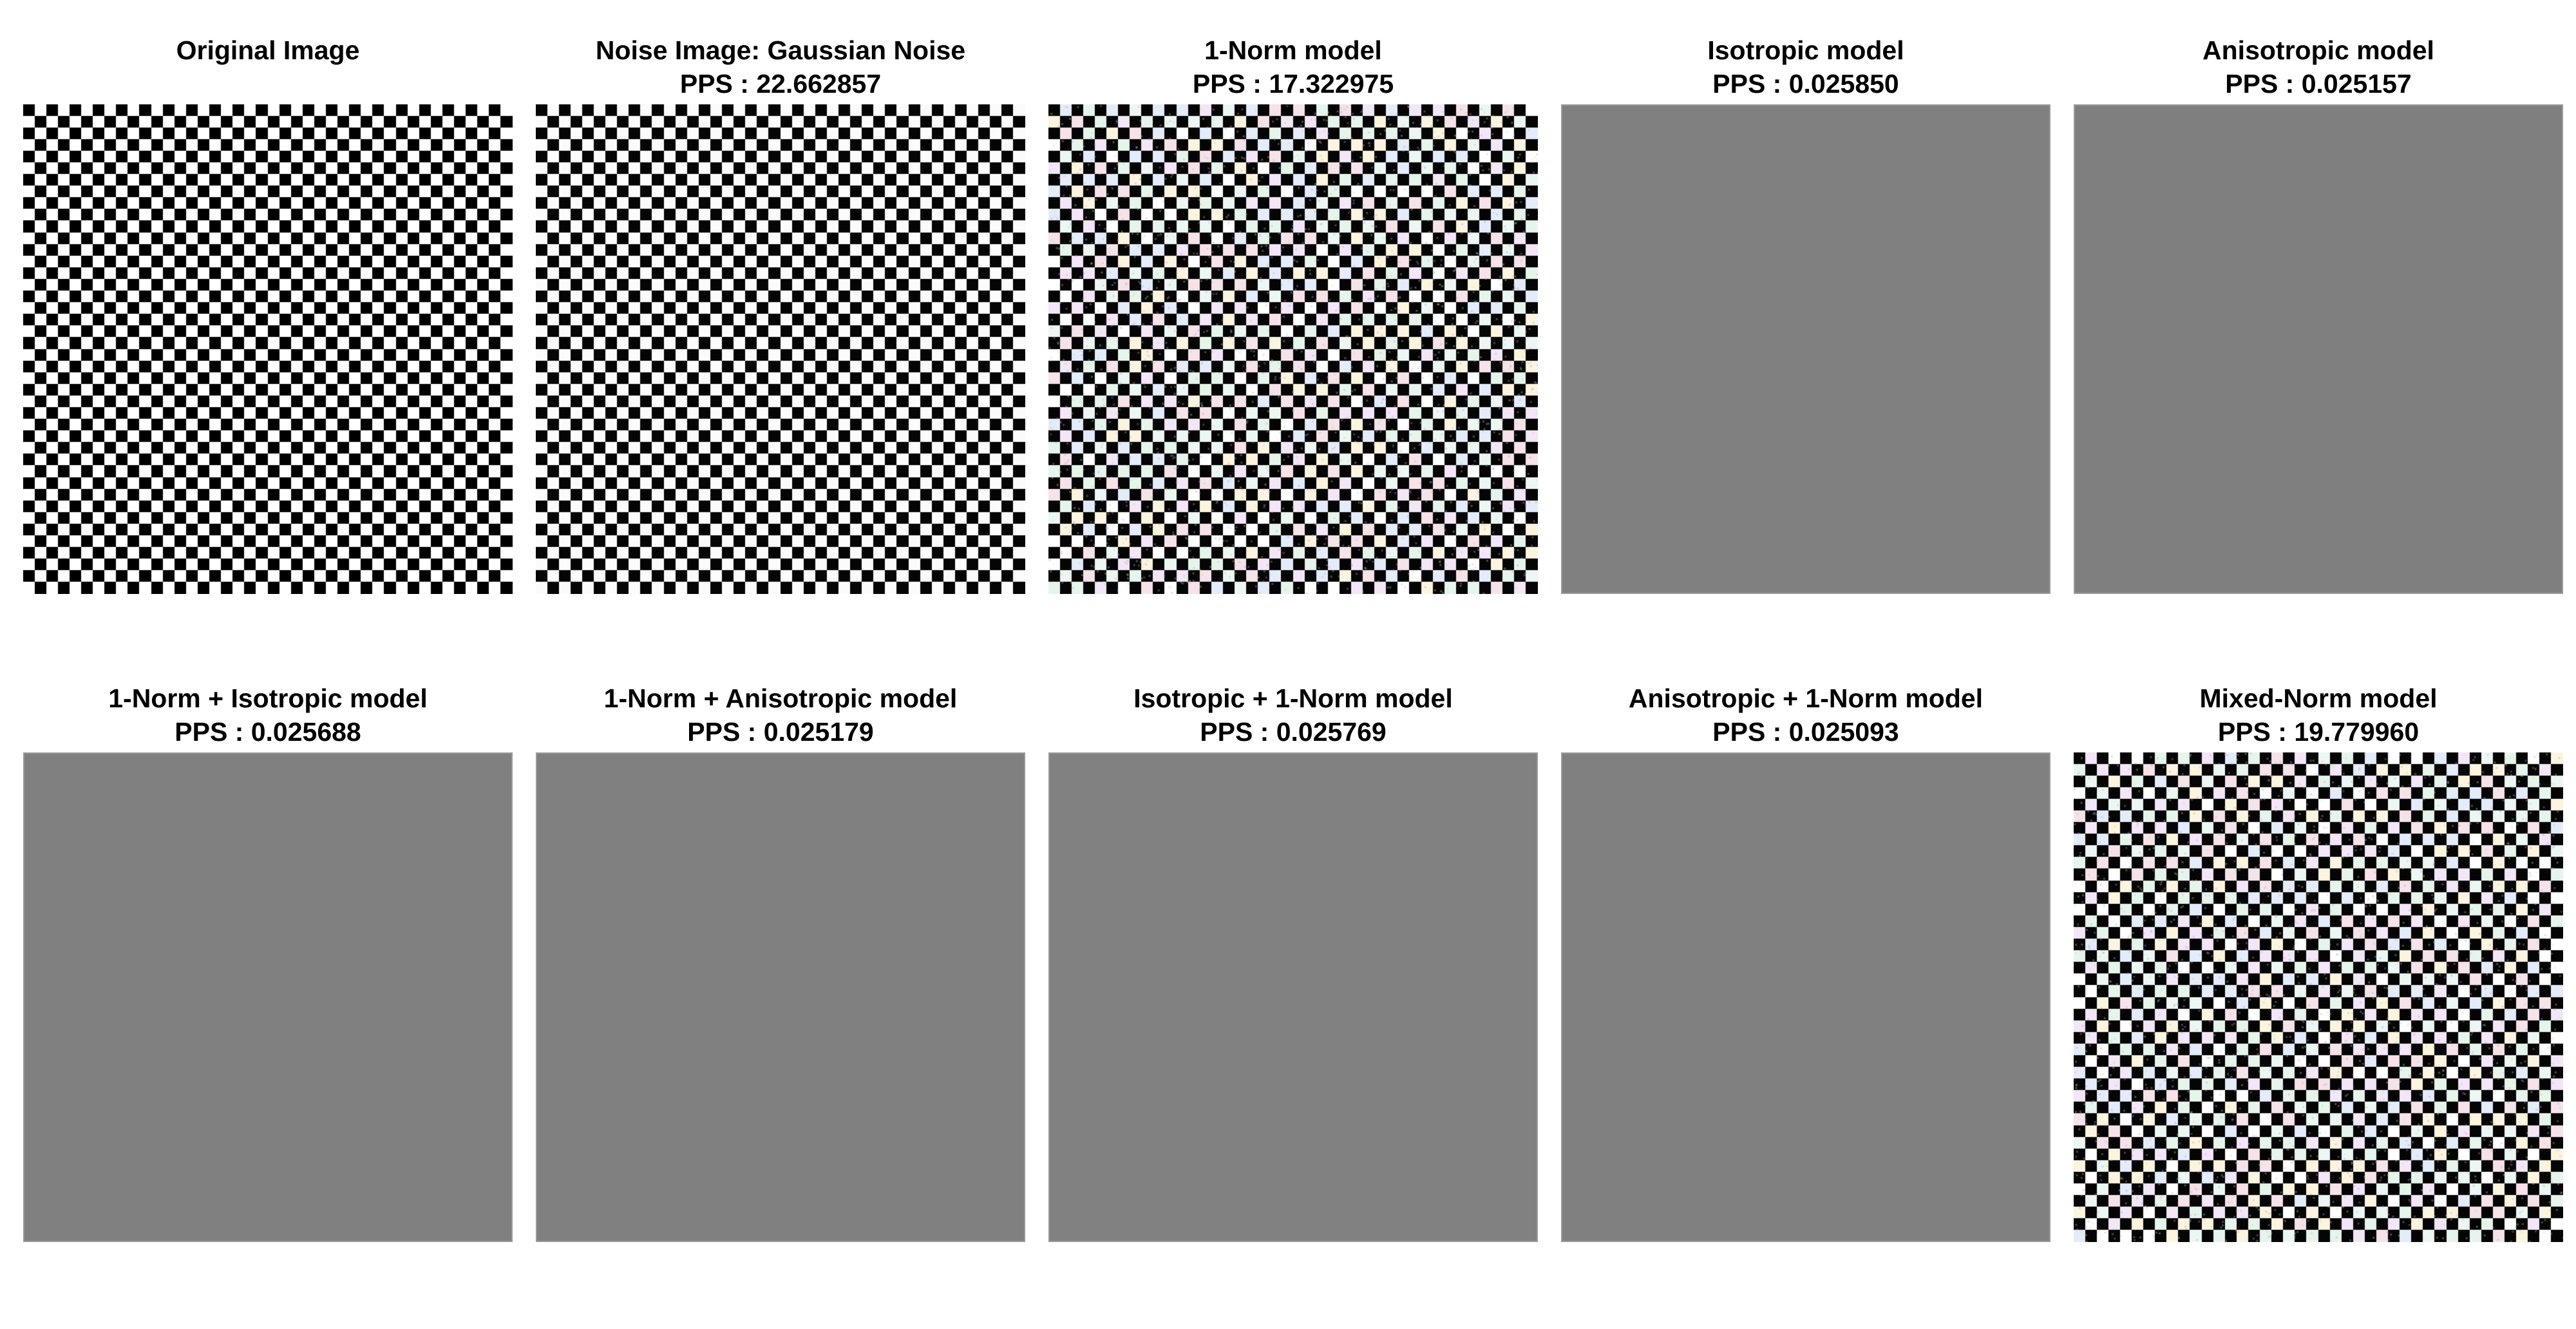 The width and height of the screenshot is (2576, 1329). What do you see at coordinates (2318, 50) in the screenshot?
I see `panel-title-text: Anisotropic model` at bounding box center [2318, 50].